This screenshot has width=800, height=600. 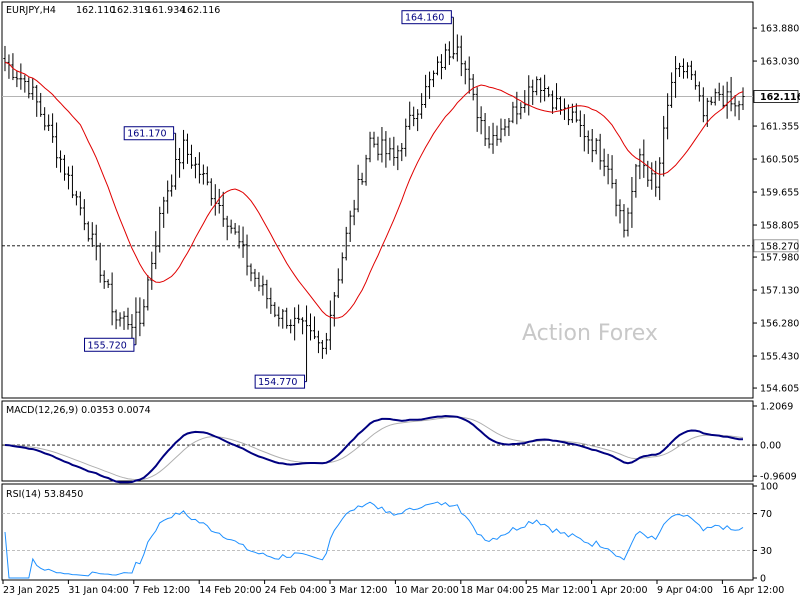 I want to click on price-tick-label: 160.505, so click(x=779, y=160).